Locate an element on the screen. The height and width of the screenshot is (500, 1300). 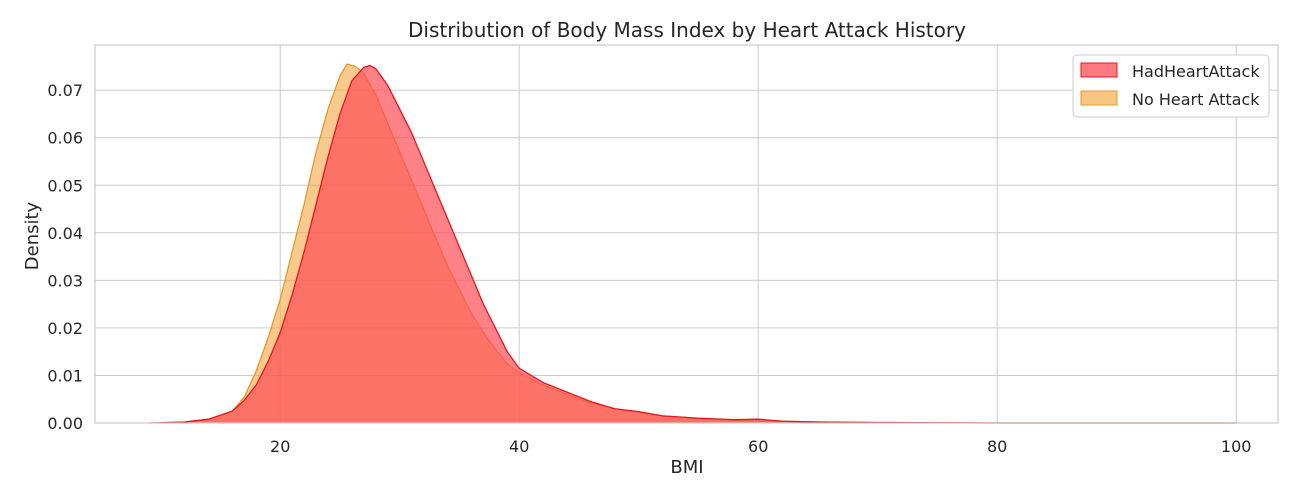
y-tick-label: 0.04 is located at coordinates (65, 233).